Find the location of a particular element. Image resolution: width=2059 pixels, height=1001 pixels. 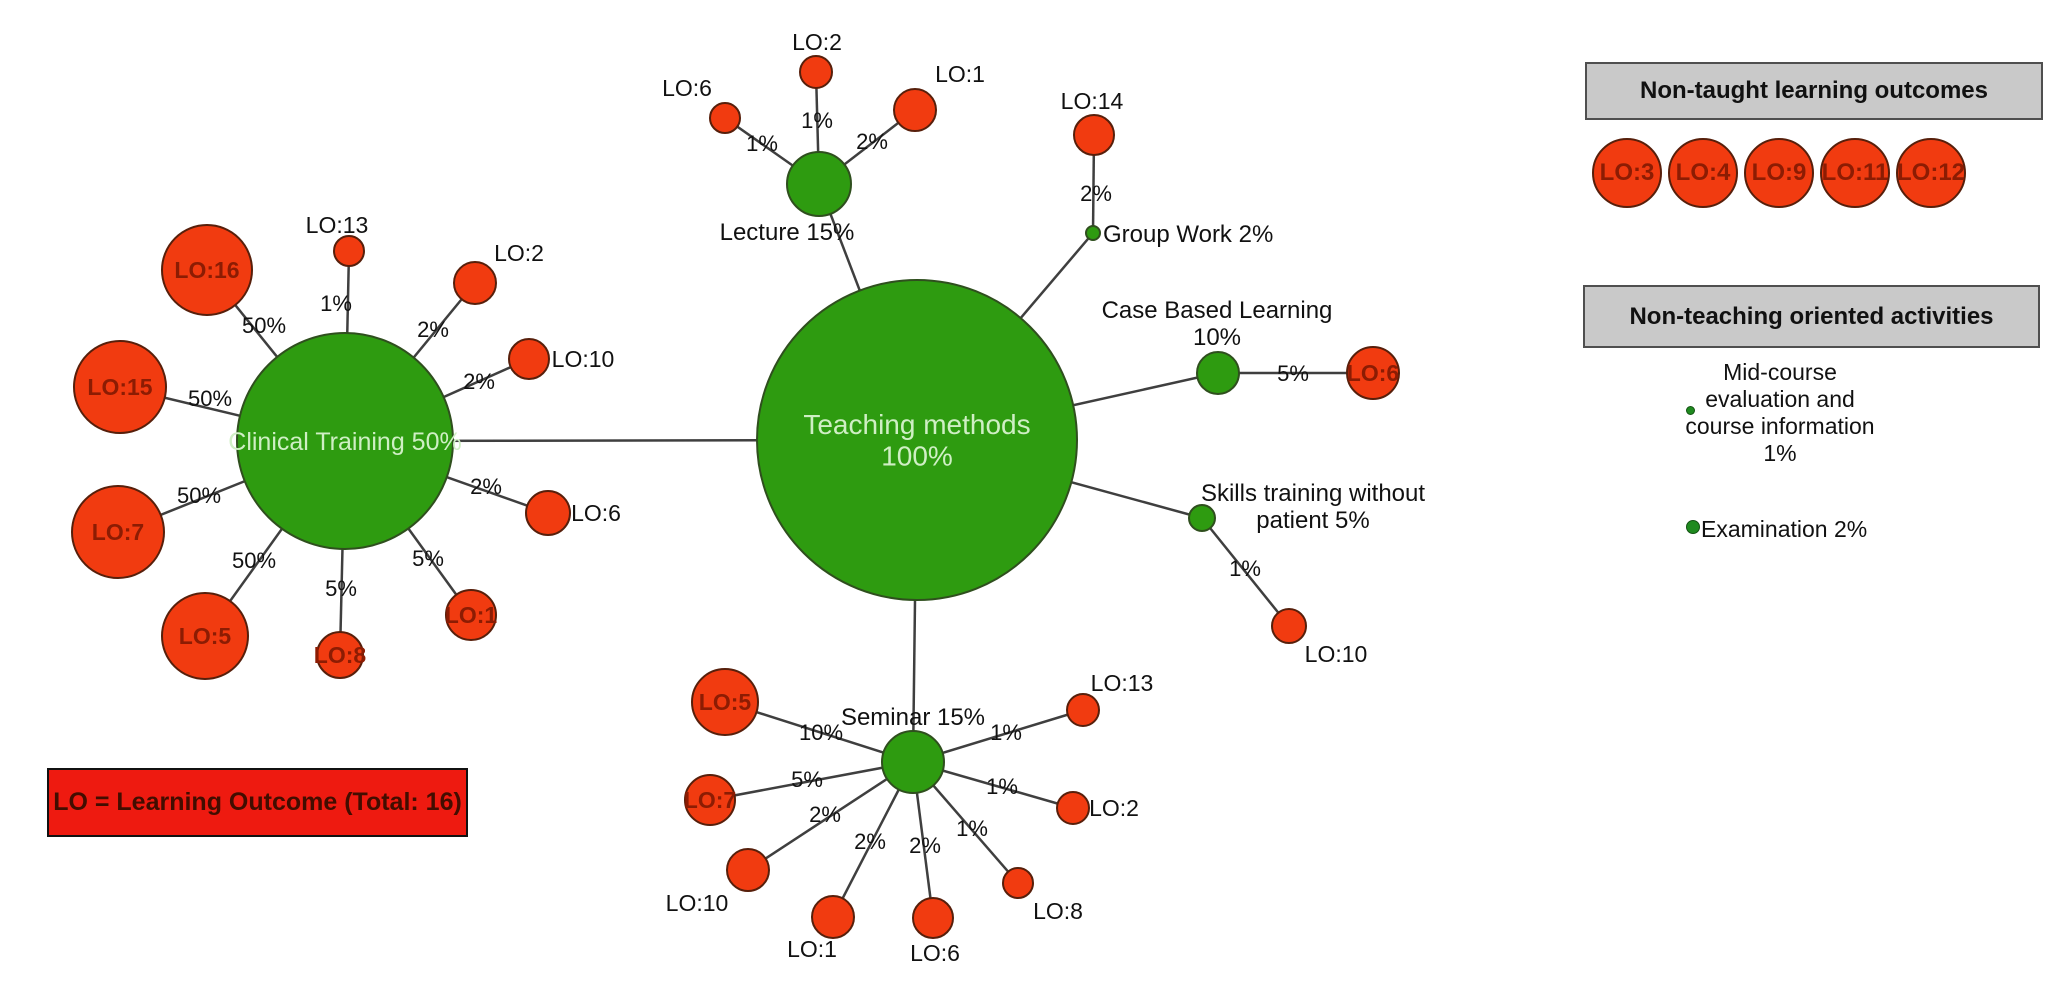

node-sk10-label: LO:10 is located at coordinates (1336, 654).